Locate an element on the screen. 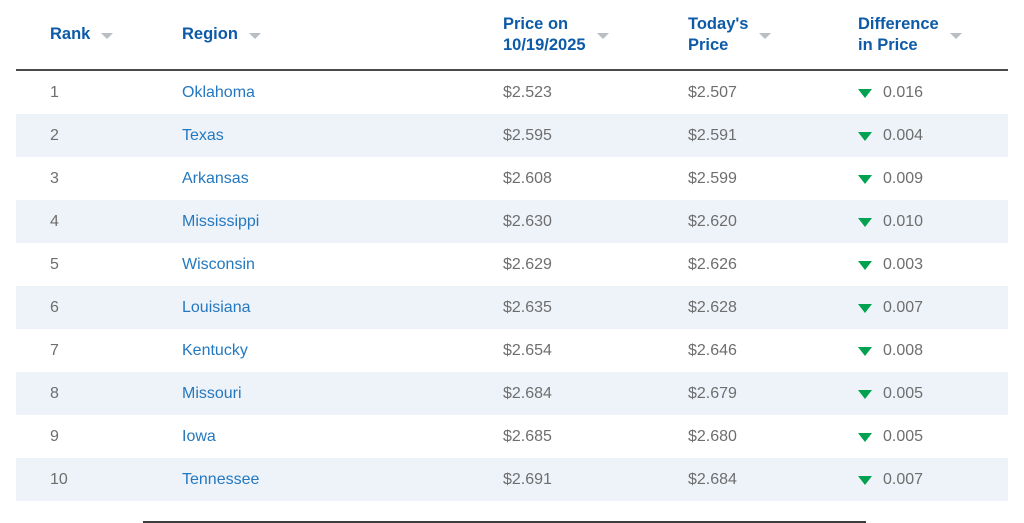 The image size is (1024, 523). rank-cell: 6 is located at coordinates (54, 307).